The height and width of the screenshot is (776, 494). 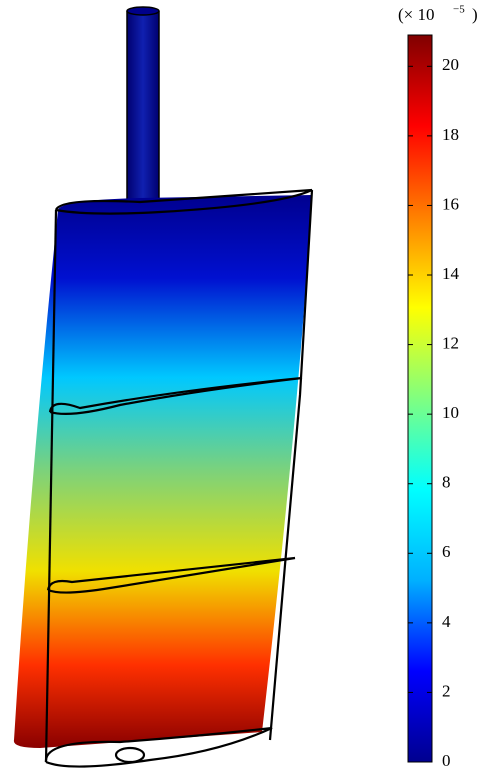 I want to click on scale-close: ), so click(x=475, y=14).